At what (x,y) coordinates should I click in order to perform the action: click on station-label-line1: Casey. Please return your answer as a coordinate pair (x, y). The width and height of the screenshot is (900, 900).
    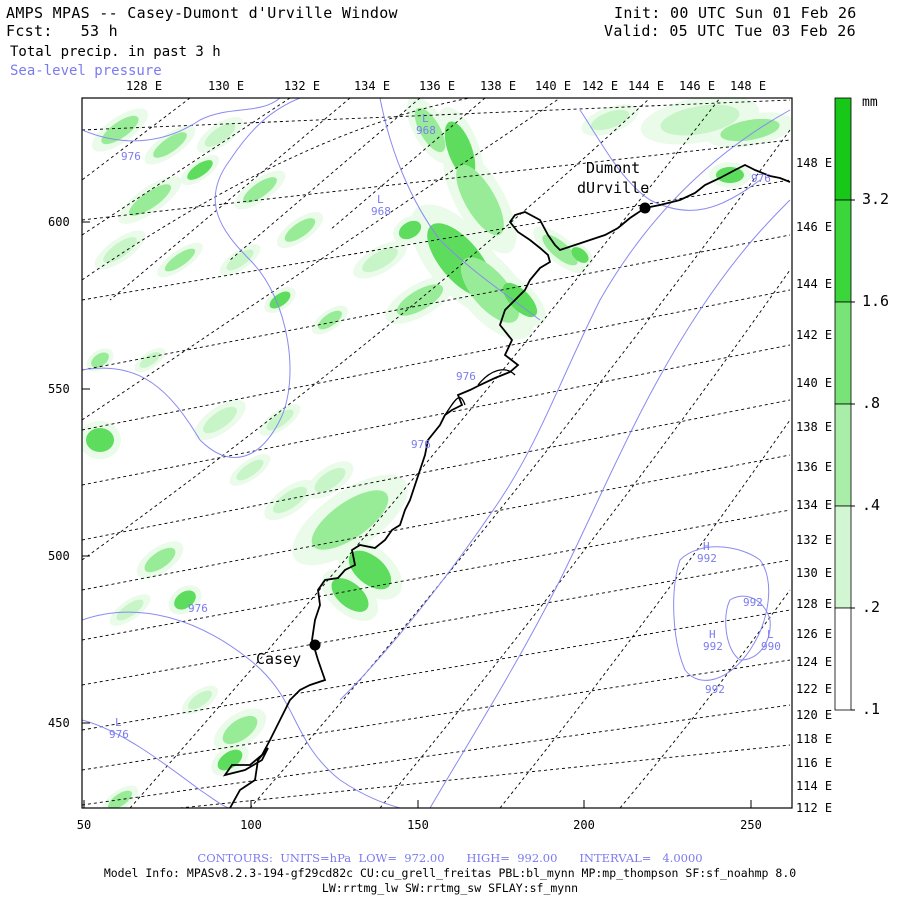
    Looking at the image, I should click on (278, 659).